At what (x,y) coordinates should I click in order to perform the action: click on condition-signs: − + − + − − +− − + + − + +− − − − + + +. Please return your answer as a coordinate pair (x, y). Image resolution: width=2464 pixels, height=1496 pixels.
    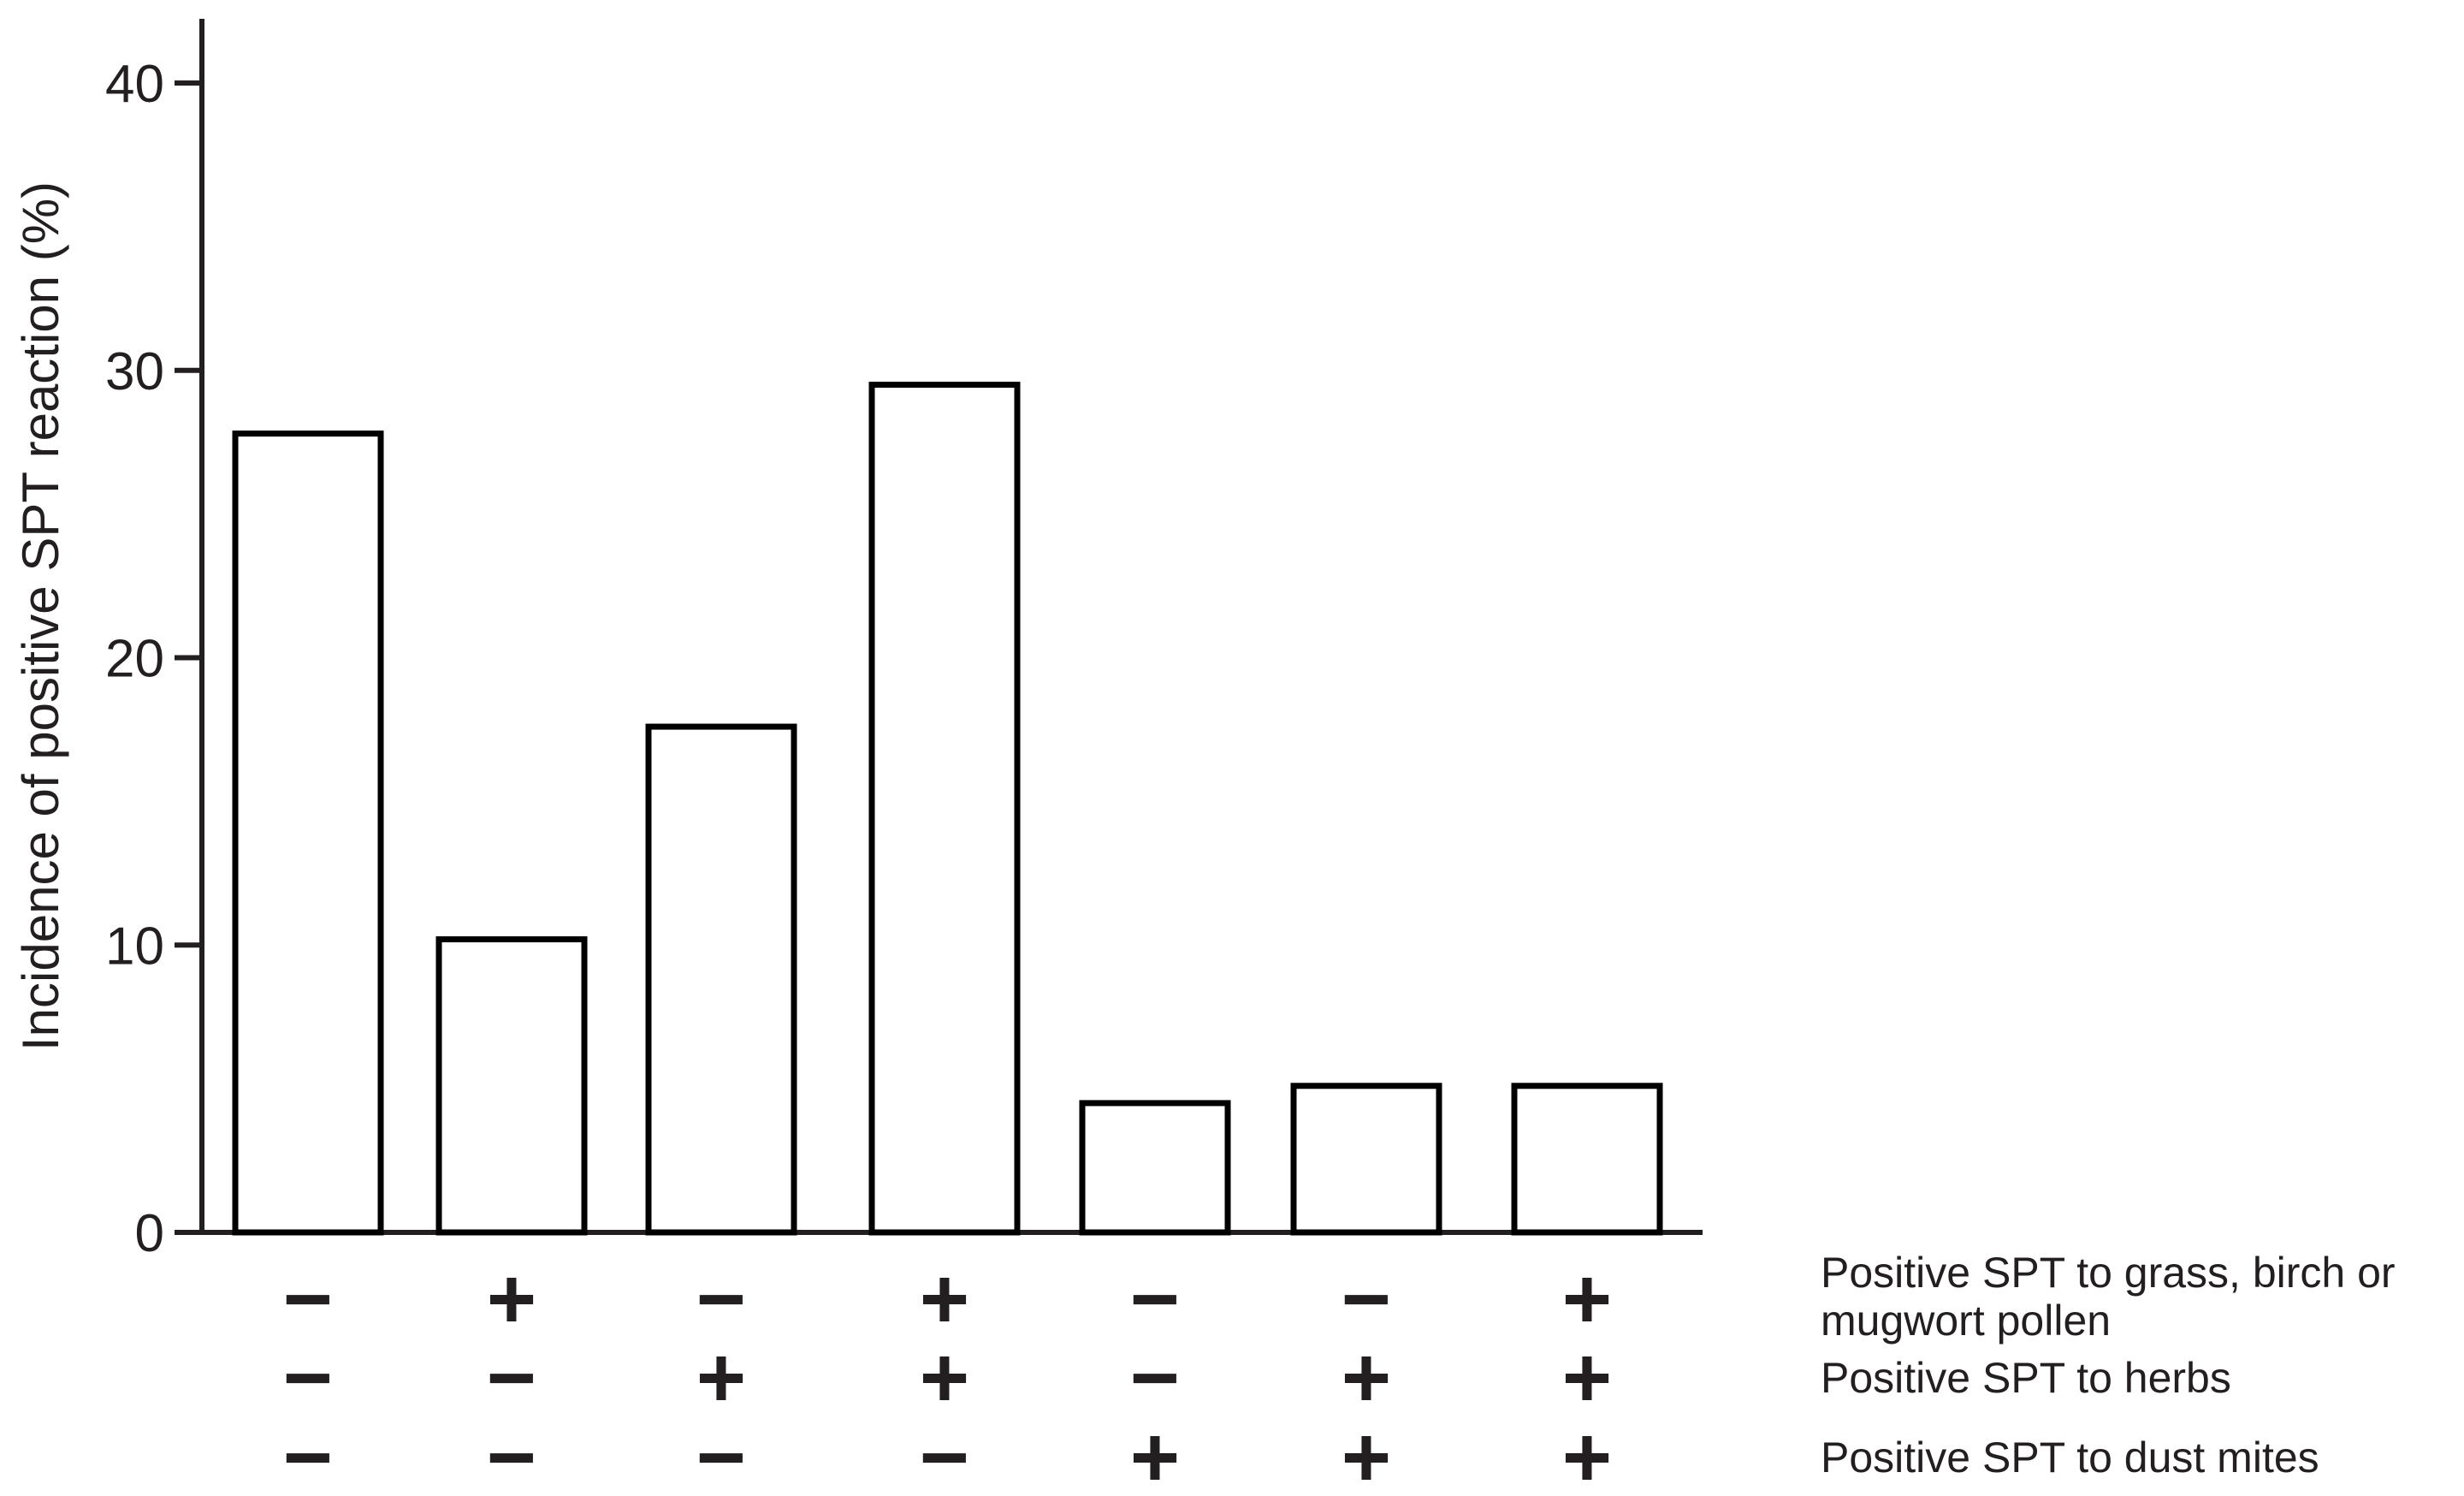
    Looking at the image, I should click on (947, 1374).